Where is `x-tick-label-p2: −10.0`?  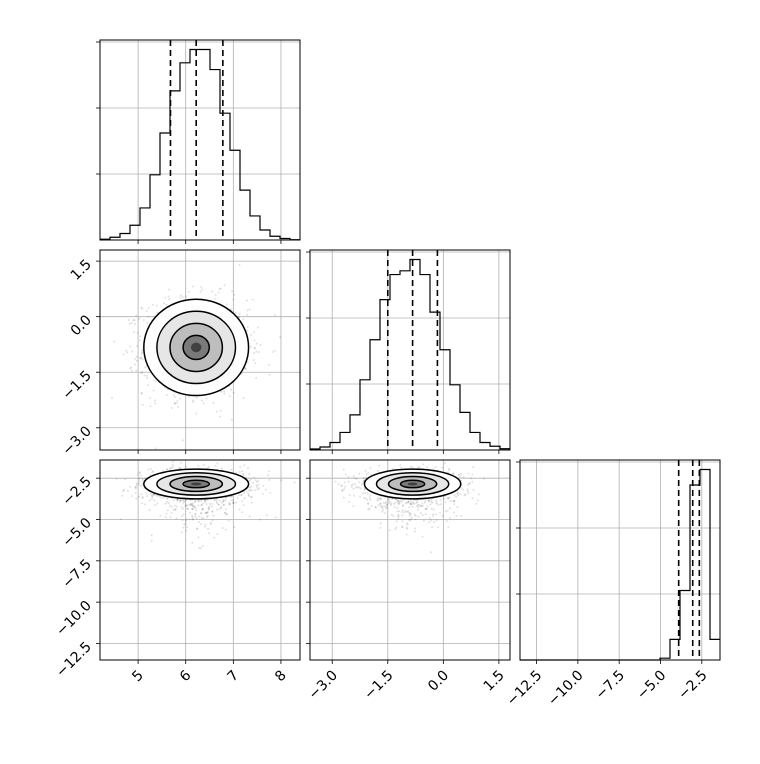 x-tick-label-p2: −10.0 is located at coordinates (566, 689).